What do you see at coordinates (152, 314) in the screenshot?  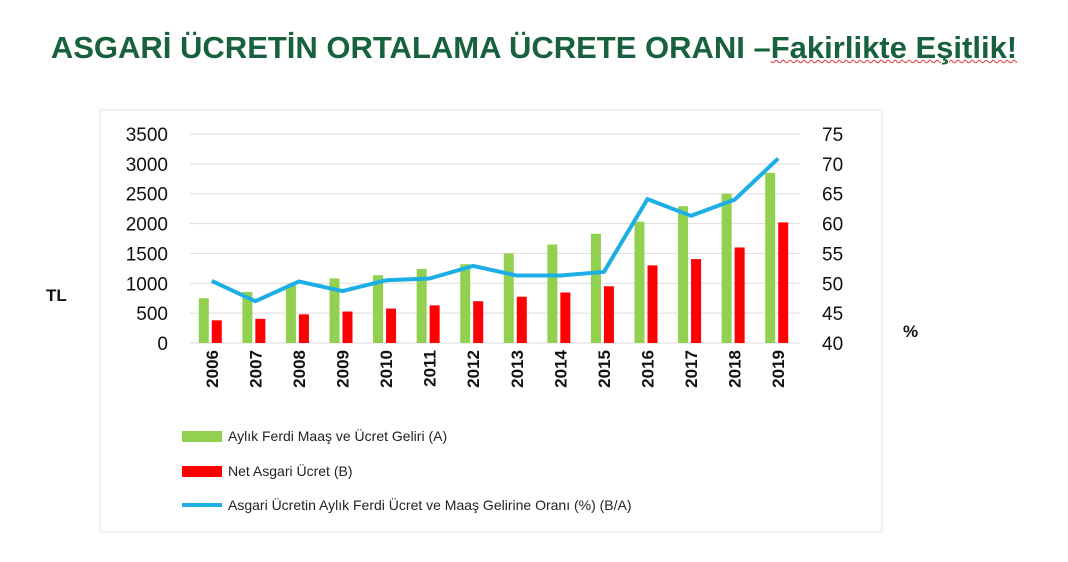 I see `y-tick-left: 500` at bounding box center [152, 314].